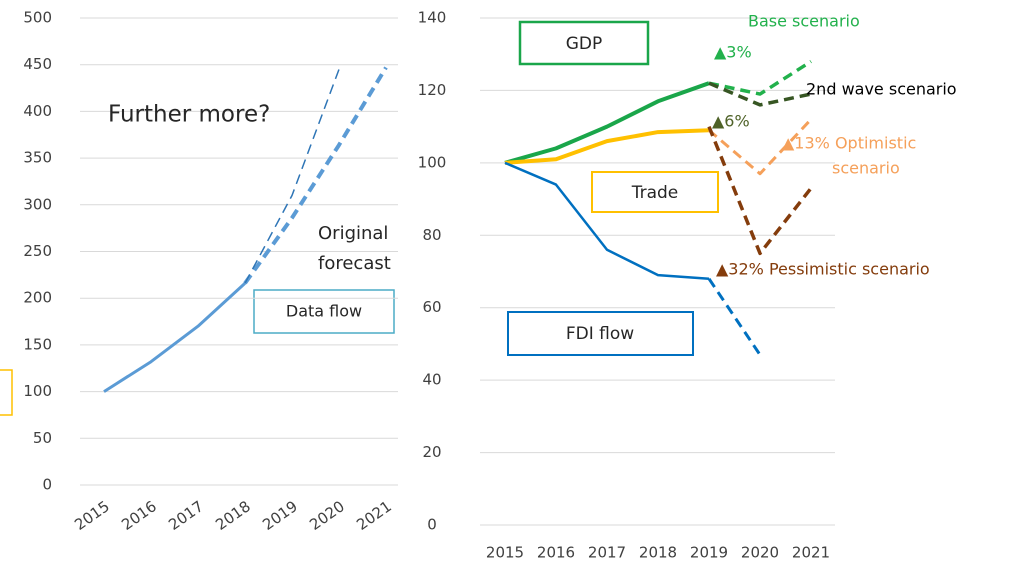  What do you see at coordinates (823, 269) in the screenshot?
I see `annotation: ▲32% Pessimistic scenario` at bounding box center [823, 269].